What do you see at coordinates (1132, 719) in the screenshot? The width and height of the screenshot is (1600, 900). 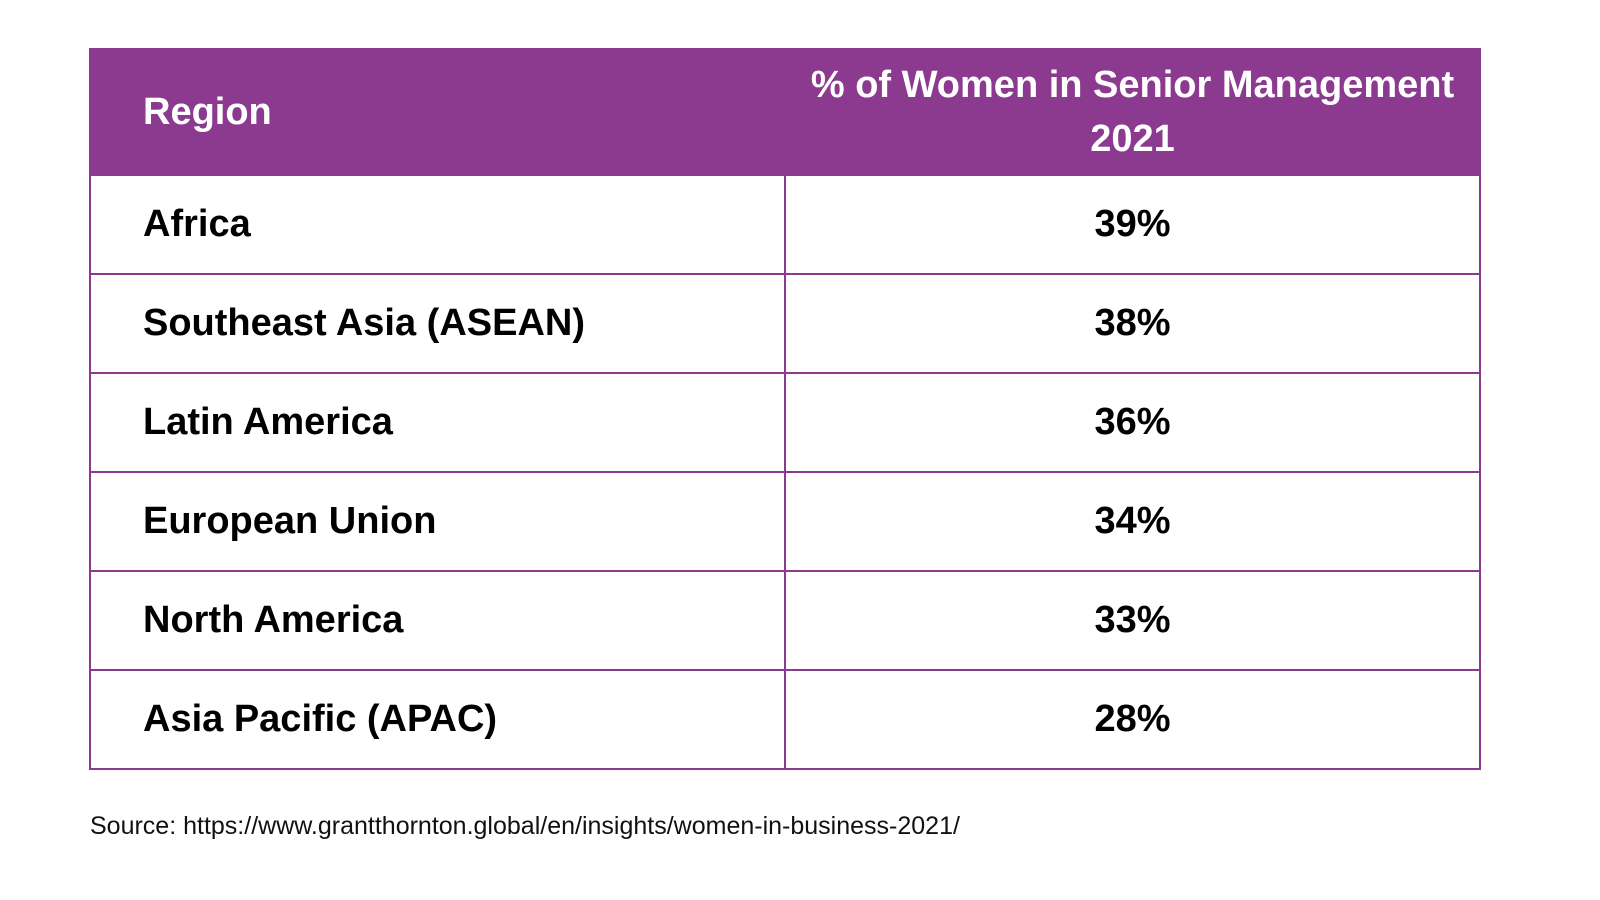 I see `percentage-cell: 28%` at bounding box center [1132, 719].